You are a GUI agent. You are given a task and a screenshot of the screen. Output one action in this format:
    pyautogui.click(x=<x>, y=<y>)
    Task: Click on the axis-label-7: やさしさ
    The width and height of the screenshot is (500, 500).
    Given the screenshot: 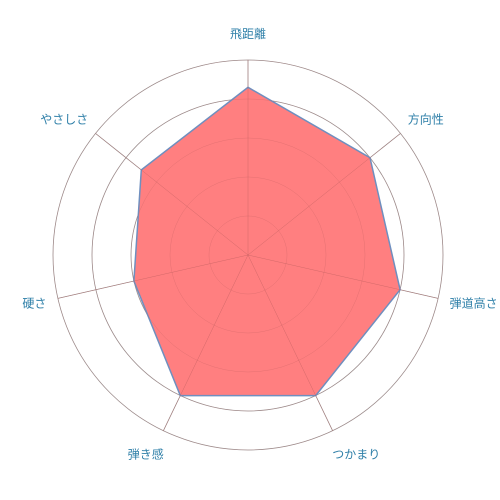 What is the action you would take?
    pyautogui.click(x=64, y=120)
    